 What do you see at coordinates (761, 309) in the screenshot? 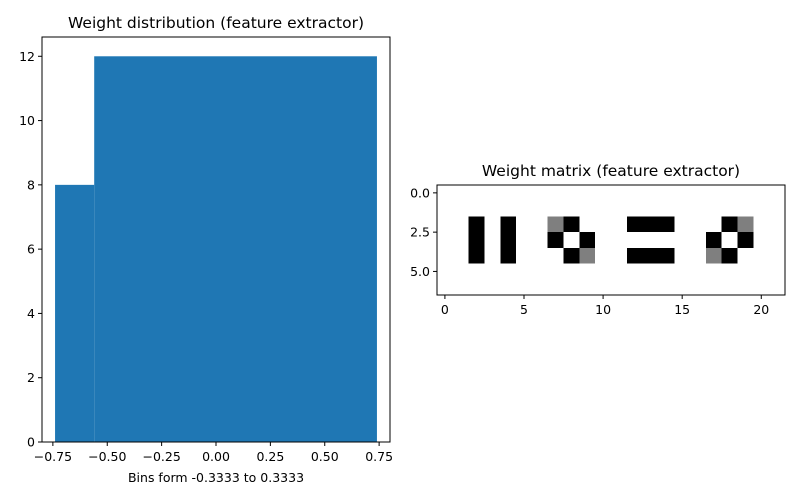
I see `heatmap-x-tick-label: 20` at bounding box center [761, 309].